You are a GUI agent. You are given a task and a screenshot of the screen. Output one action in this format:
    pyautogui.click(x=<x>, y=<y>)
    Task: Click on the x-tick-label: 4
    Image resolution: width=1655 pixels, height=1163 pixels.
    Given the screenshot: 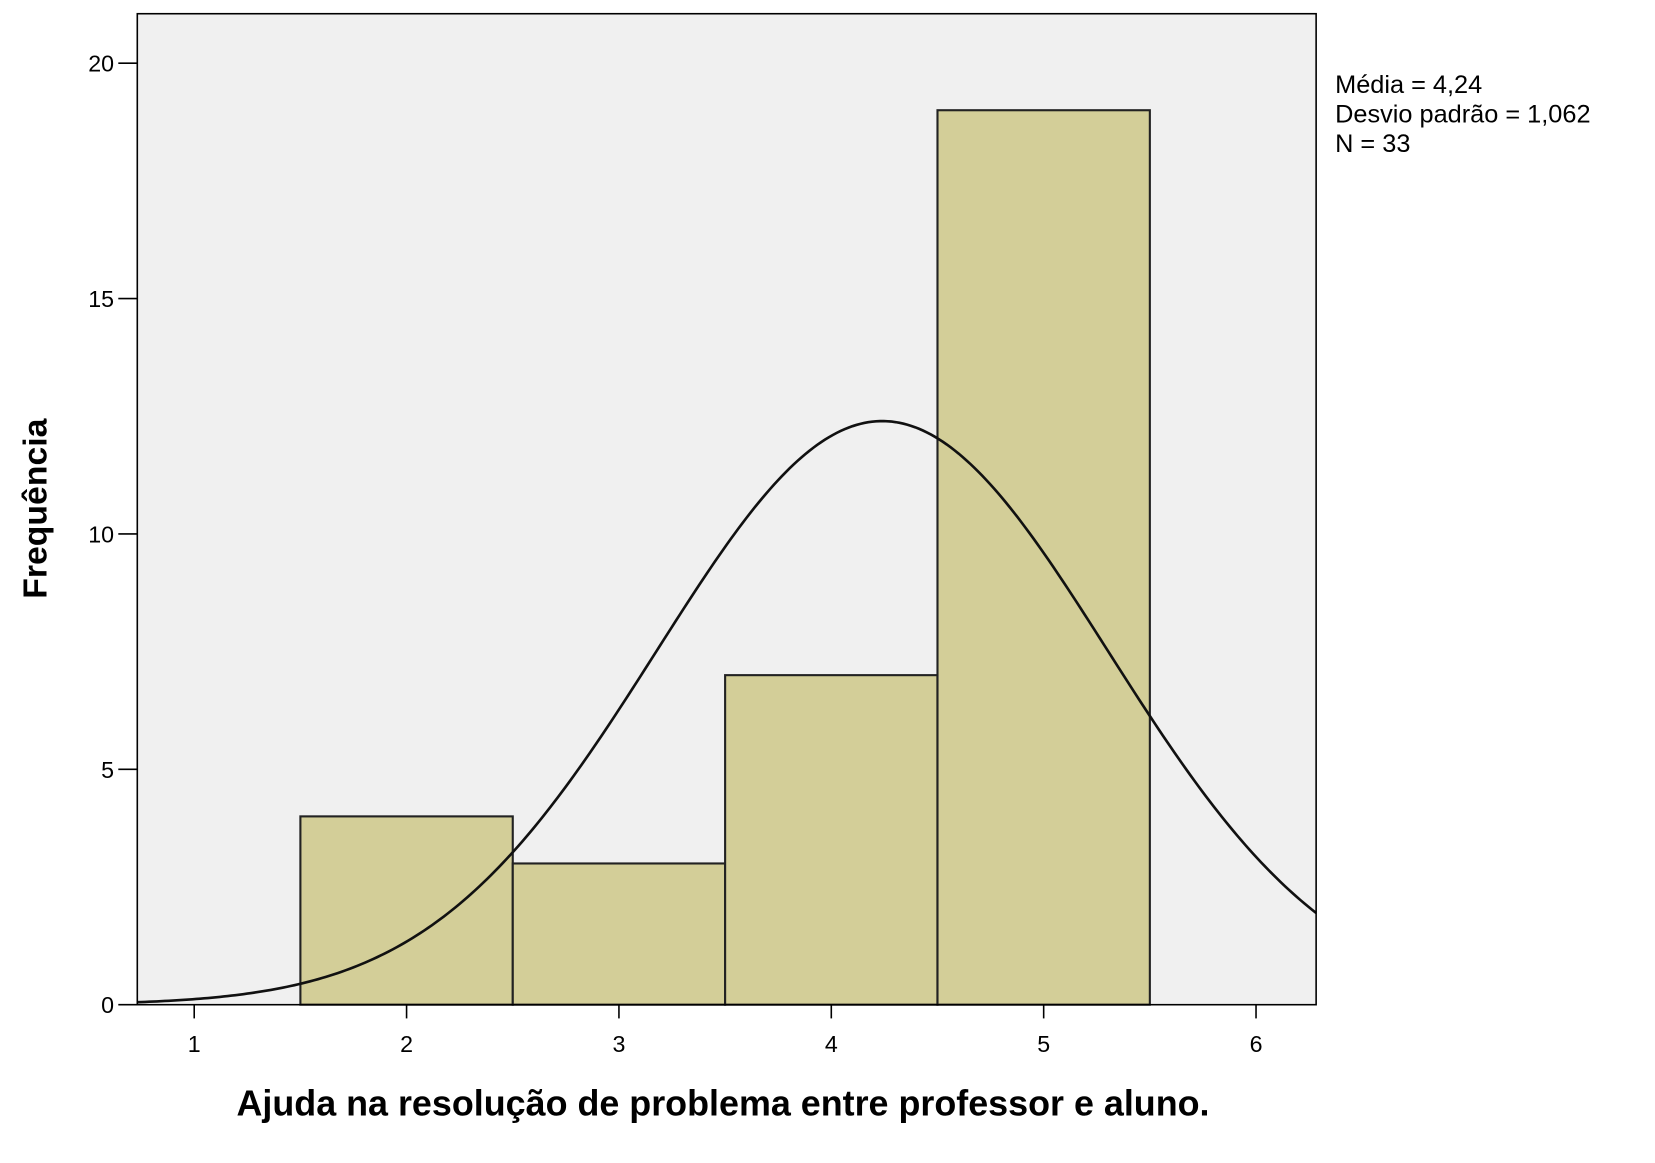 What is the action you would take?
    pyautogui.click(x=831, y=1044)
    